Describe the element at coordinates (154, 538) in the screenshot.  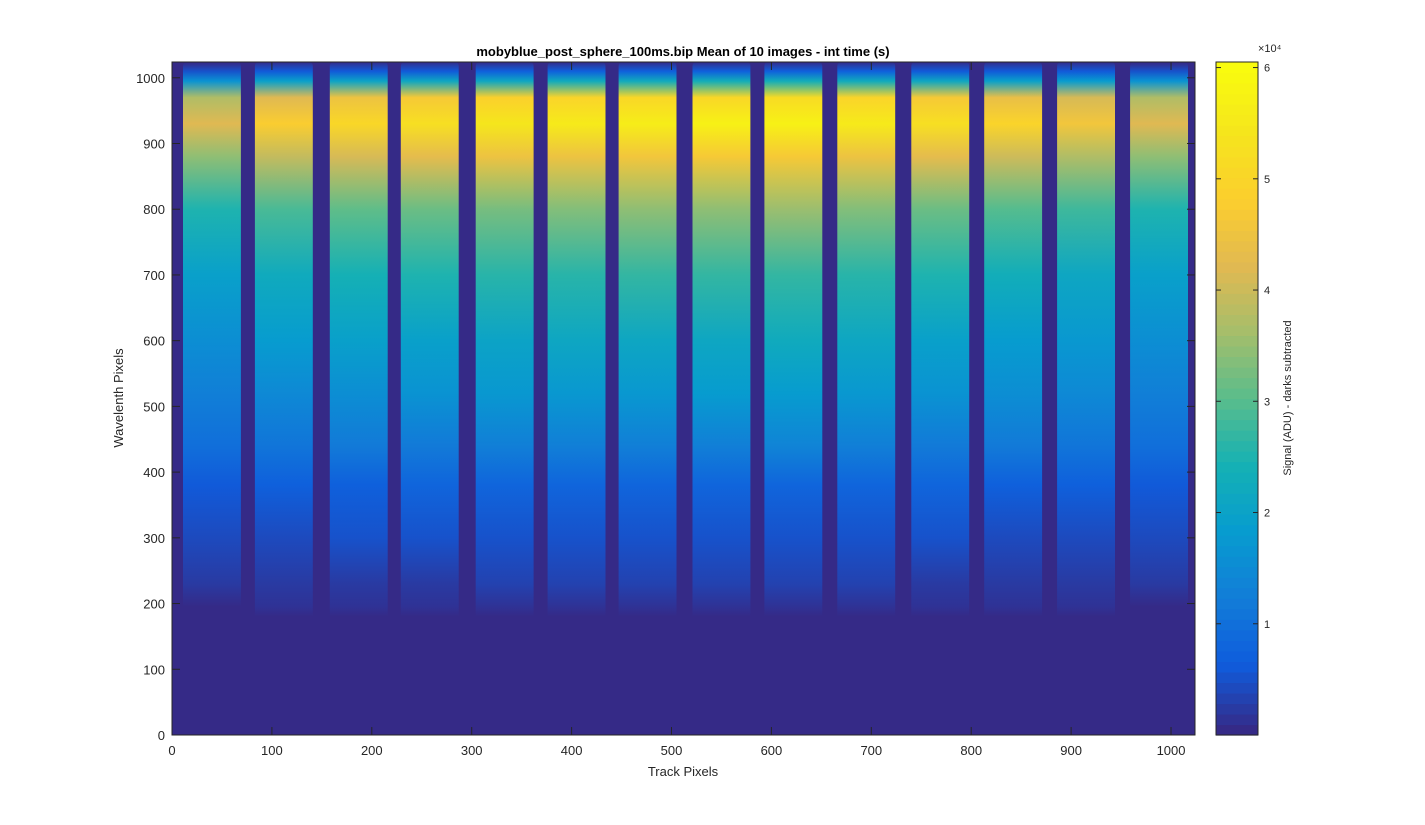
I see `y-tick-label: 300` at that location.